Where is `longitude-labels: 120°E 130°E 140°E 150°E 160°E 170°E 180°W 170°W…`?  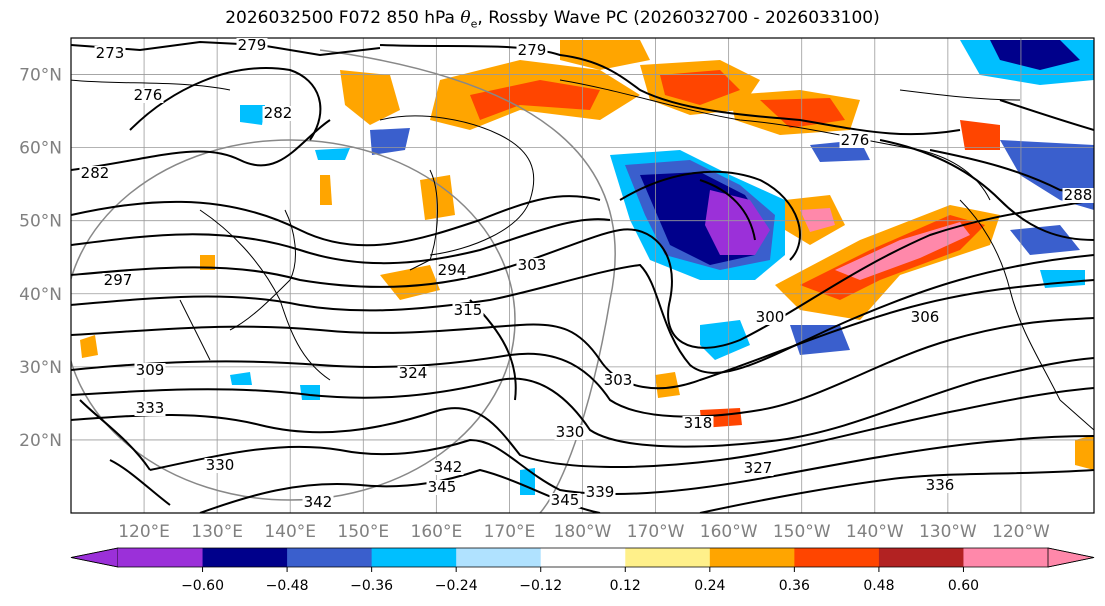
longitude-labels: 120°E 130°E 140°E 150°E 160°E 170°E 180°W 170°W… is located at coordinates (584, 532).